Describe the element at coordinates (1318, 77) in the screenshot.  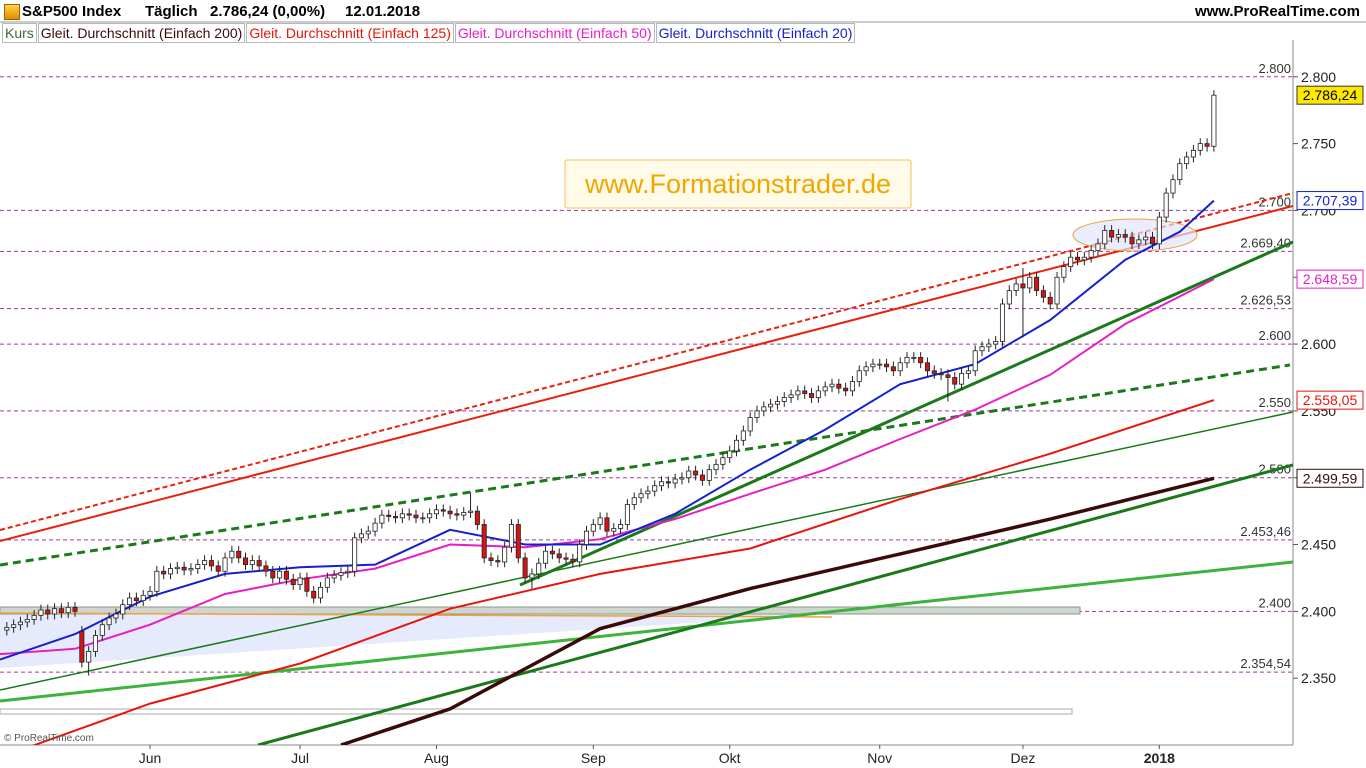
I see `y-tick-label: 2.800` at that location.